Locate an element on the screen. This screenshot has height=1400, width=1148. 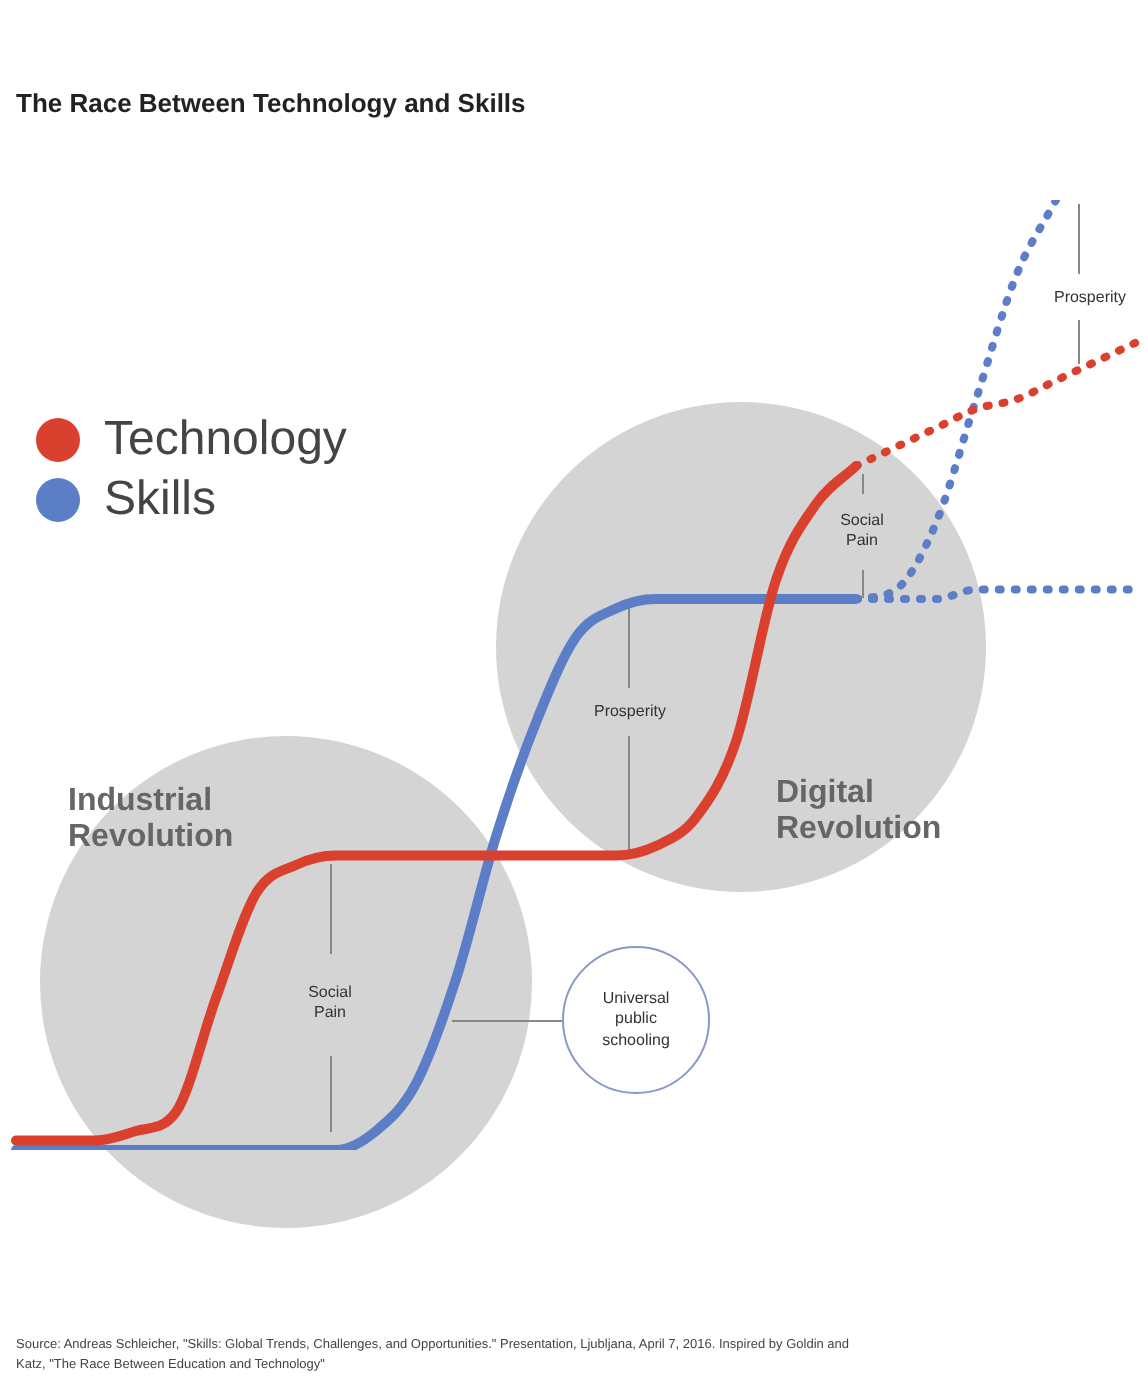
annotation: Industrial Revolution is located at coordinates (152, 821).